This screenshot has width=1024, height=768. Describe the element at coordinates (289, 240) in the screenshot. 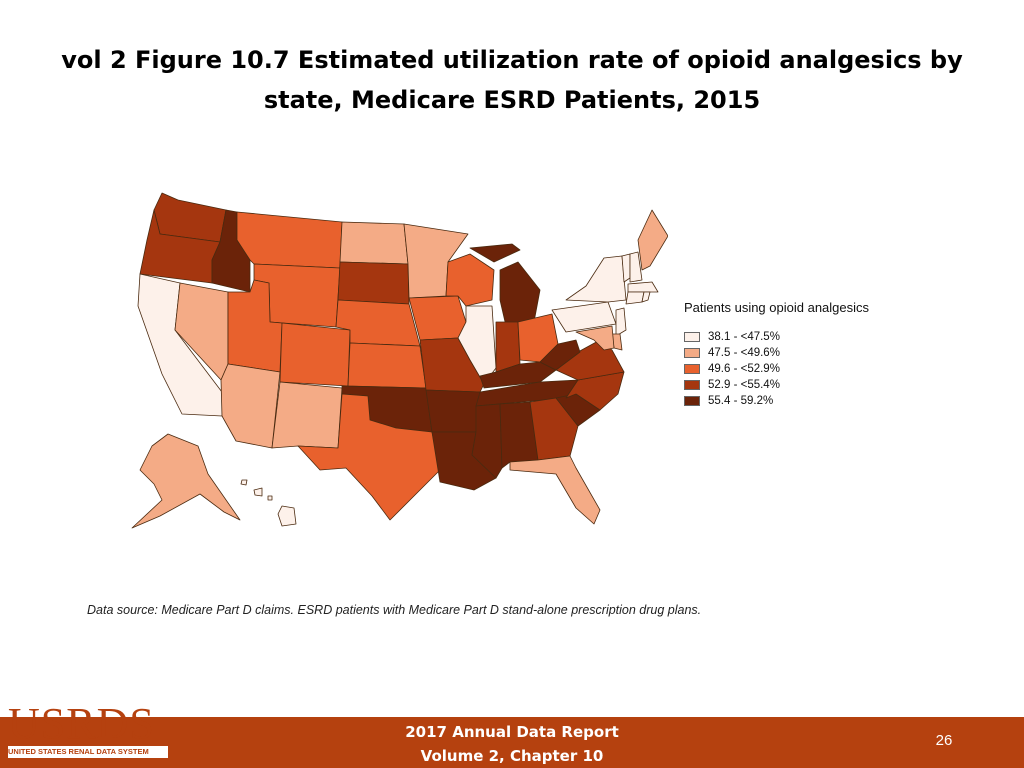

I see `state-montana` at that location.